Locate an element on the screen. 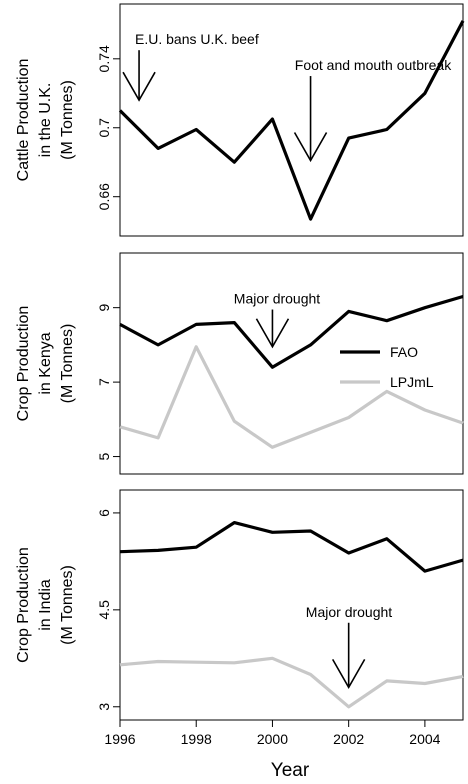 The width and height of the screenshot is (468, 784). panel-uk-ylabel-line: (M Tonnes) is located at coordinates (67, 120).